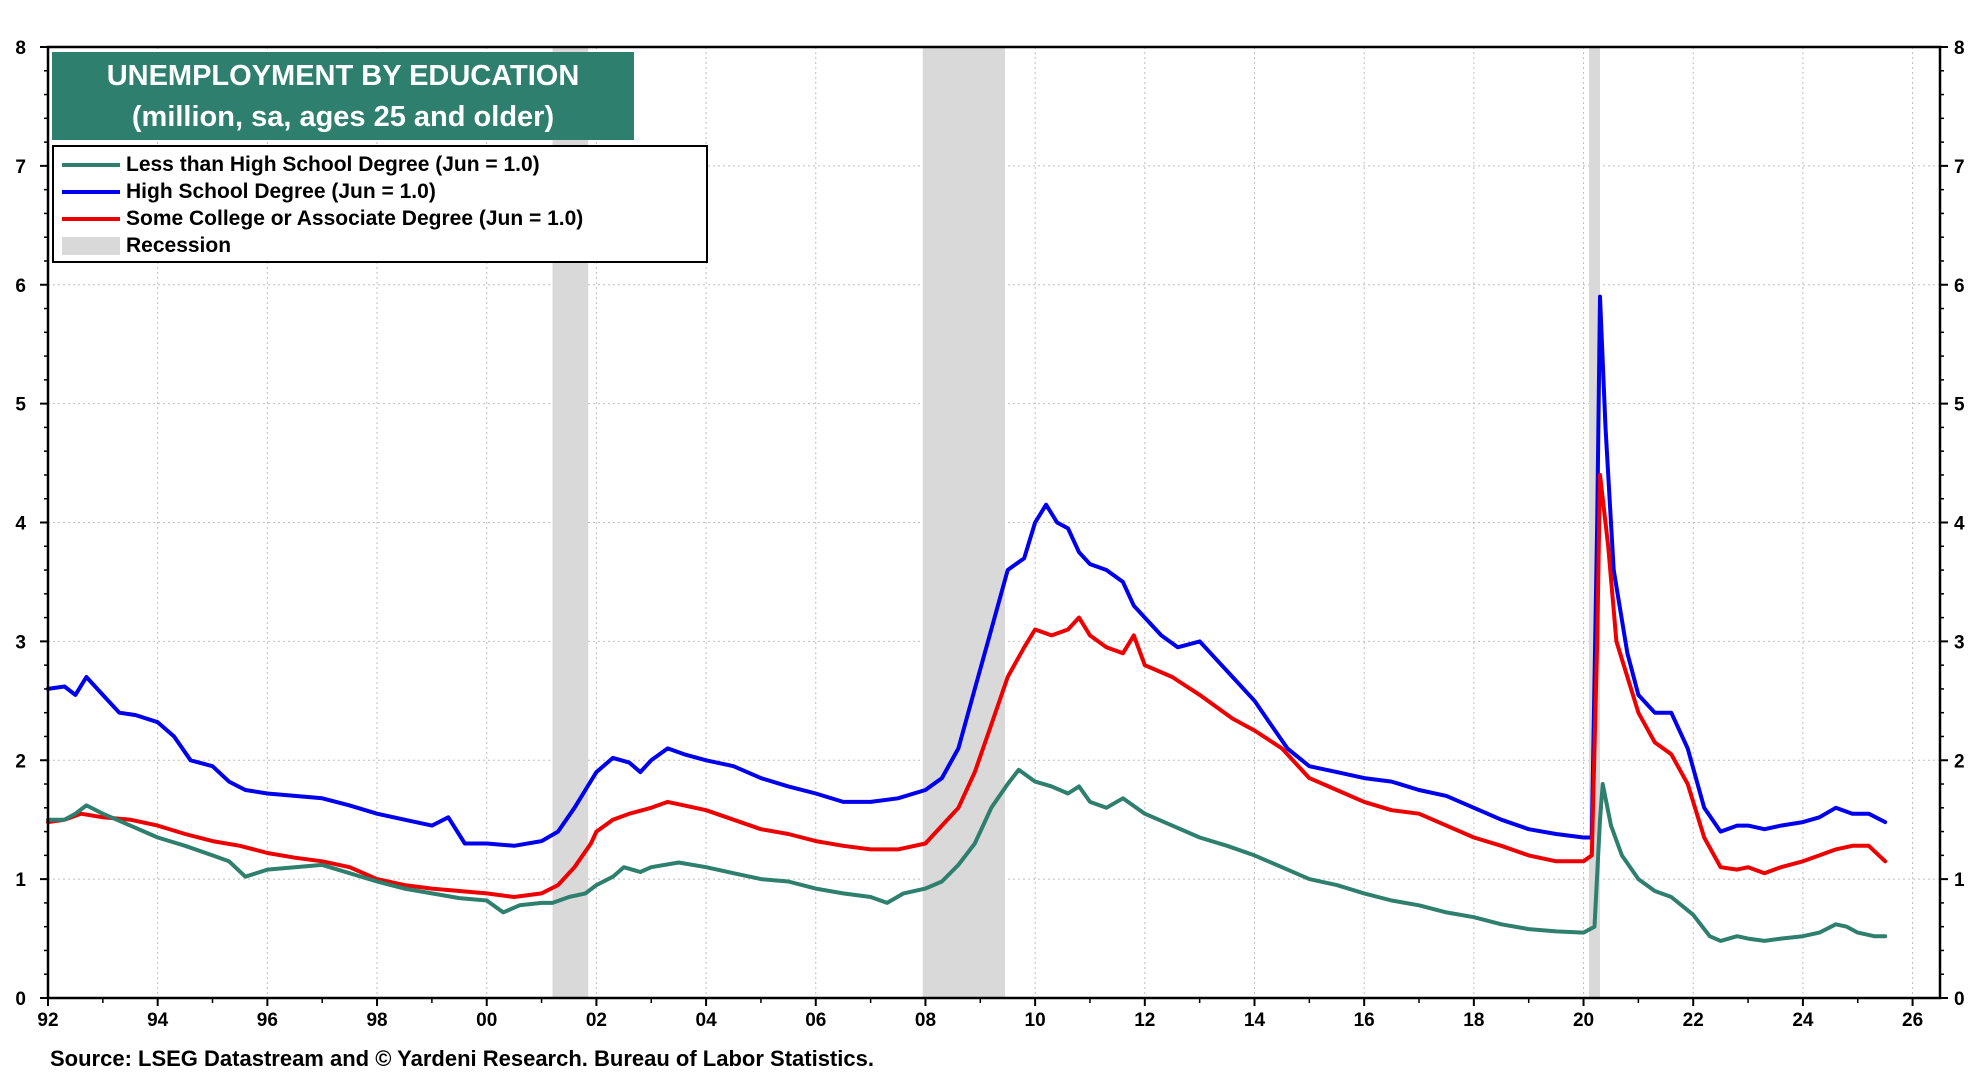  What do you see at coordinates (20, 286) in the screenshot?
I see `y-tick-label-left: 6` at bounding box center [20, 286].